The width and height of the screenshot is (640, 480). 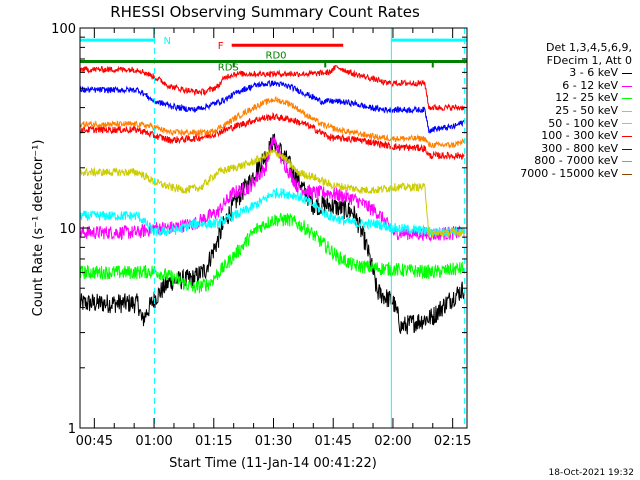 I want to click on legend-entry-7: 800 - 7000 keV, so click(x=557, y=161).